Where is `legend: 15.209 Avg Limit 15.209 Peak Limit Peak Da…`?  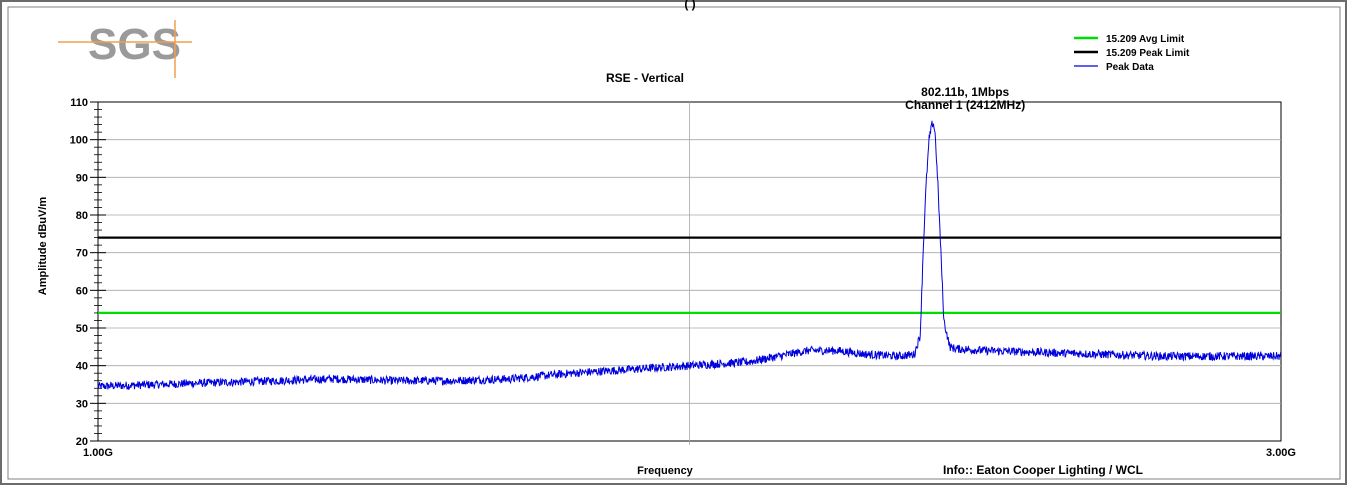
legend: 15.209 Avg Limit 15.209 Peak Limit Peak Da… is located at coordinates (1132, 53).